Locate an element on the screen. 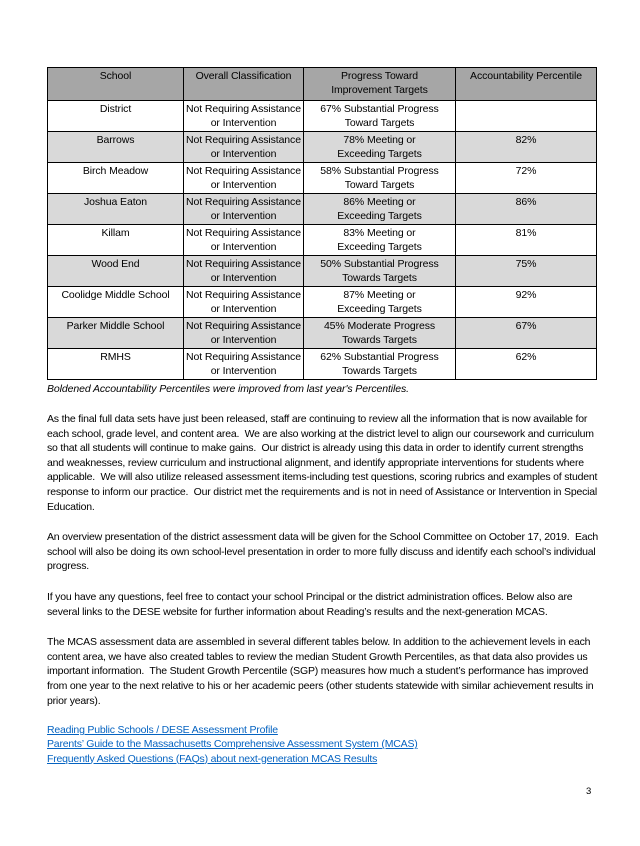 This screenshot has height=846, width=640. progress-cell: 45% Moderate Progress Towards Targets is located at coordinates (379, 333).